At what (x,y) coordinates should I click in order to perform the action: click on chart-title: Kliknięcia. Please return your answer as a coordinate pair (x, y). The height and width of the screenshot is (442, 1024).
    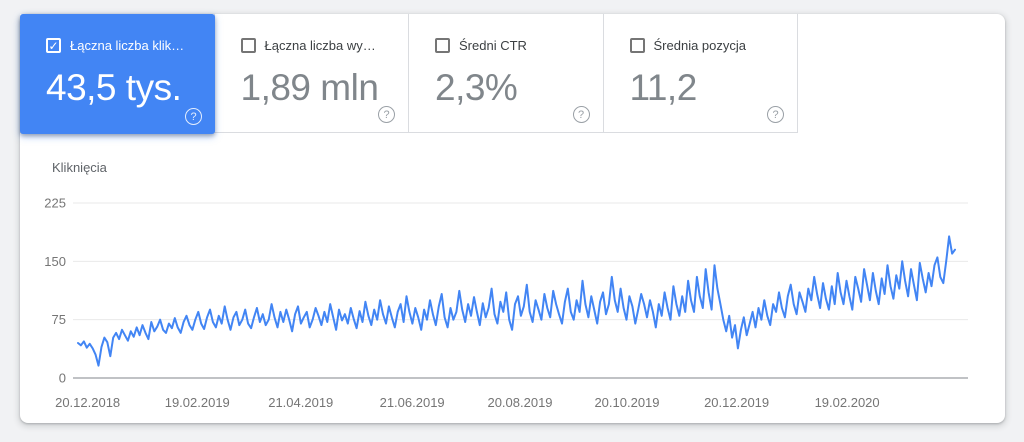
    Looking at the image, I should click on (79, 167).